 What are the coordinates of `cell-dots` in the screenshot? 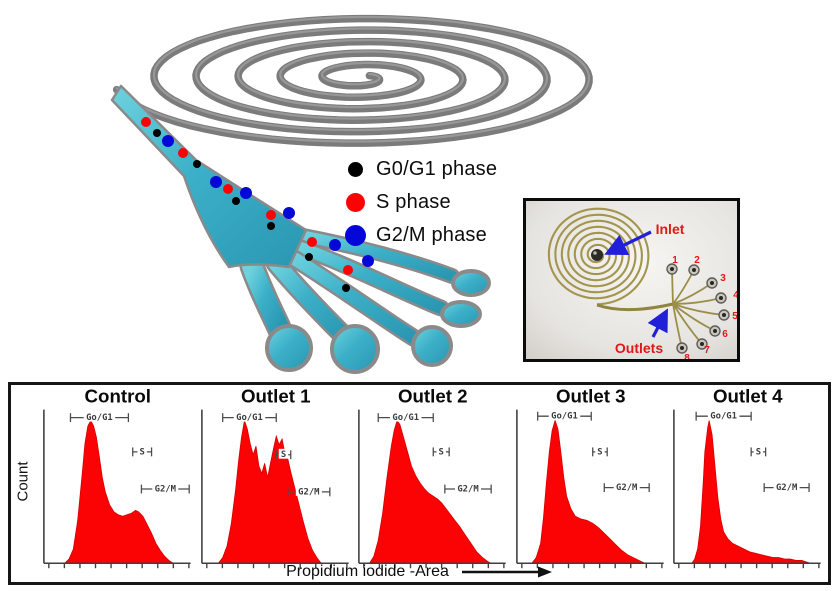 It's located at (257, 204).